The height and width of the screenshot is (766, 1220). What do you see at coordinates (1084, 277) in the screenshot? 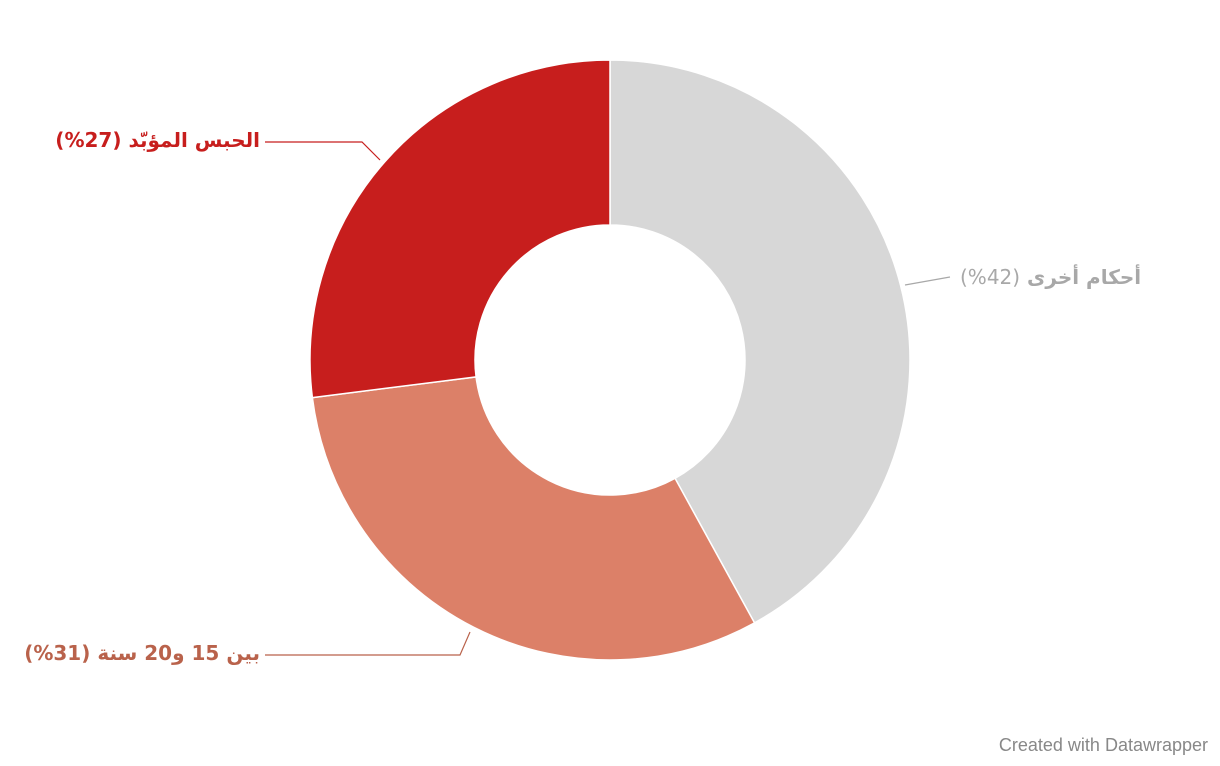
I see `category-label: أحكام أخرى` at bounding box center [1084, 277].